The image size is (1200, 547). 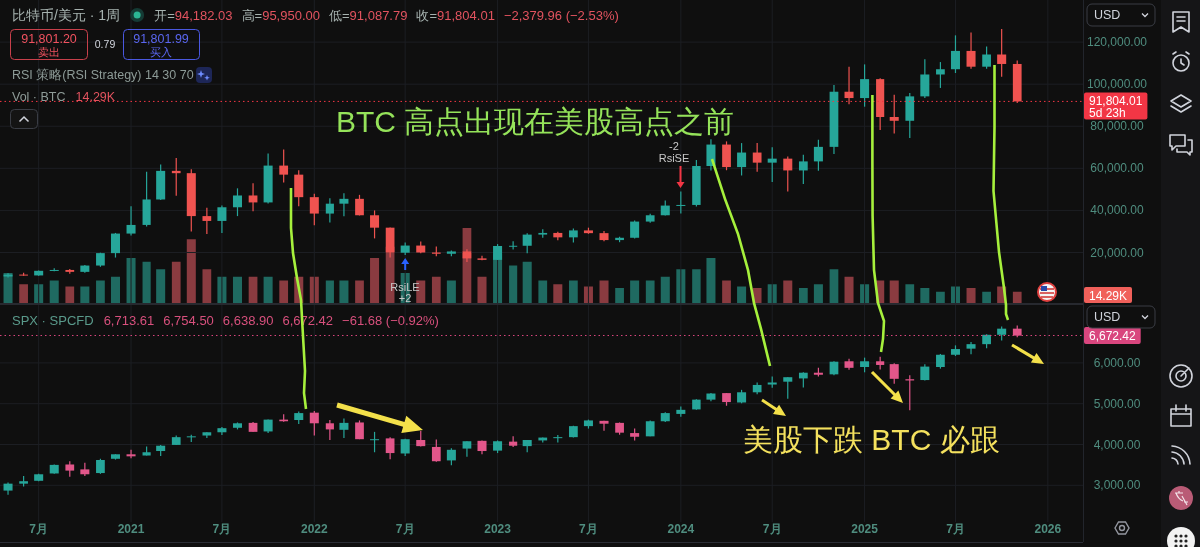 What do you see at coordinates (161, 52) in the screenshot?
I see `annotation: 买入` at bounding box center [161, 52].